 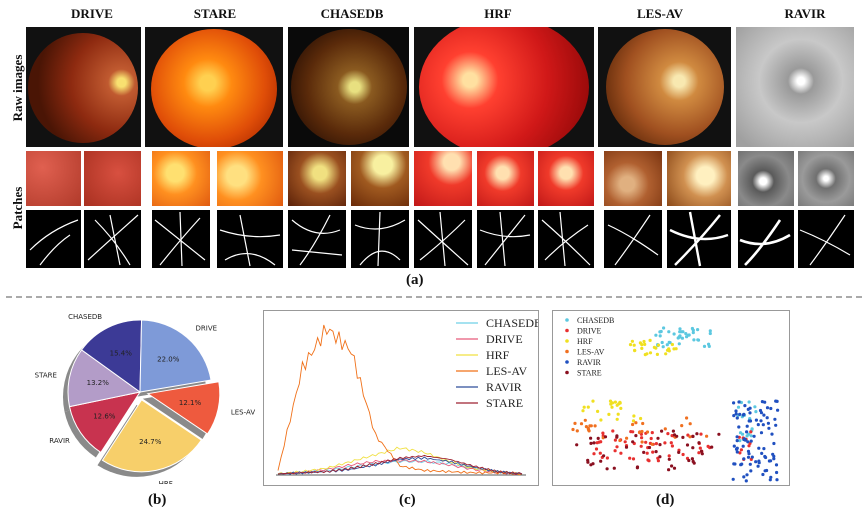 What do you see at coordinates (111, 356) in the screenshot?
I see `pie-slice-chasedb` at bounding box center [111, 356].